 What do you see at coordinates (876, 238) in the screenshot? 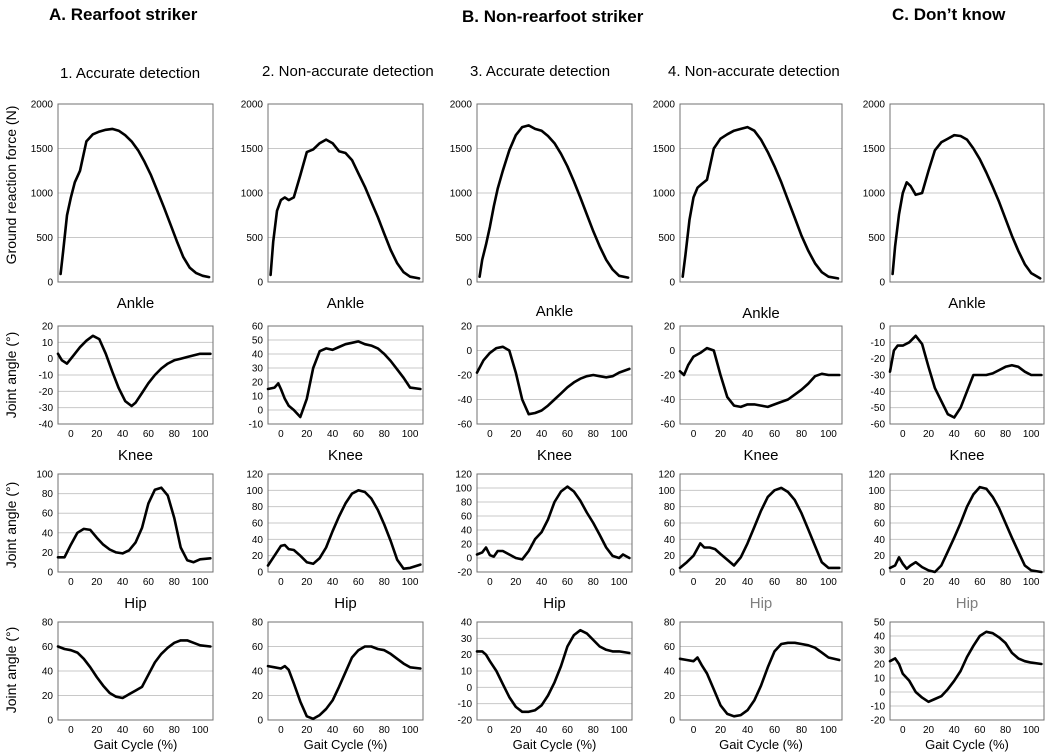
I see `y-tick-label: 500` at bounding box center [876, 238].